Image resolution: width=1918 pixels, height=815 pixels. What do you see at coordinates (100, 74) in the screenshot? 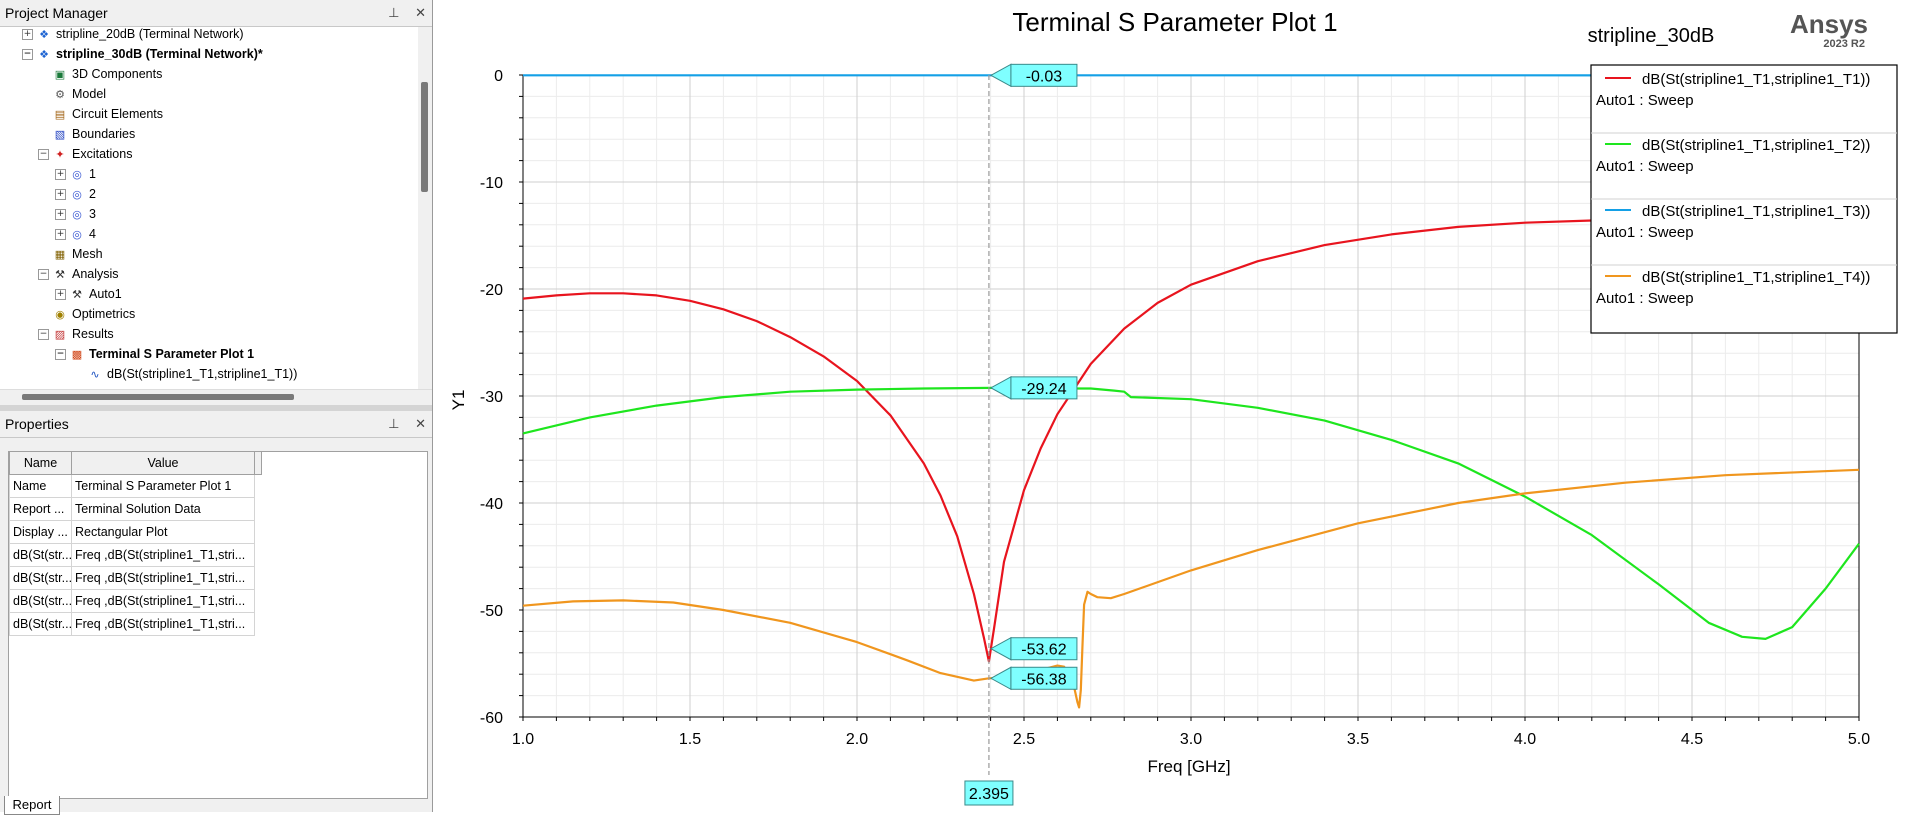
I see `tree-node: ▣3D Components` at bounding box center [100, 74].